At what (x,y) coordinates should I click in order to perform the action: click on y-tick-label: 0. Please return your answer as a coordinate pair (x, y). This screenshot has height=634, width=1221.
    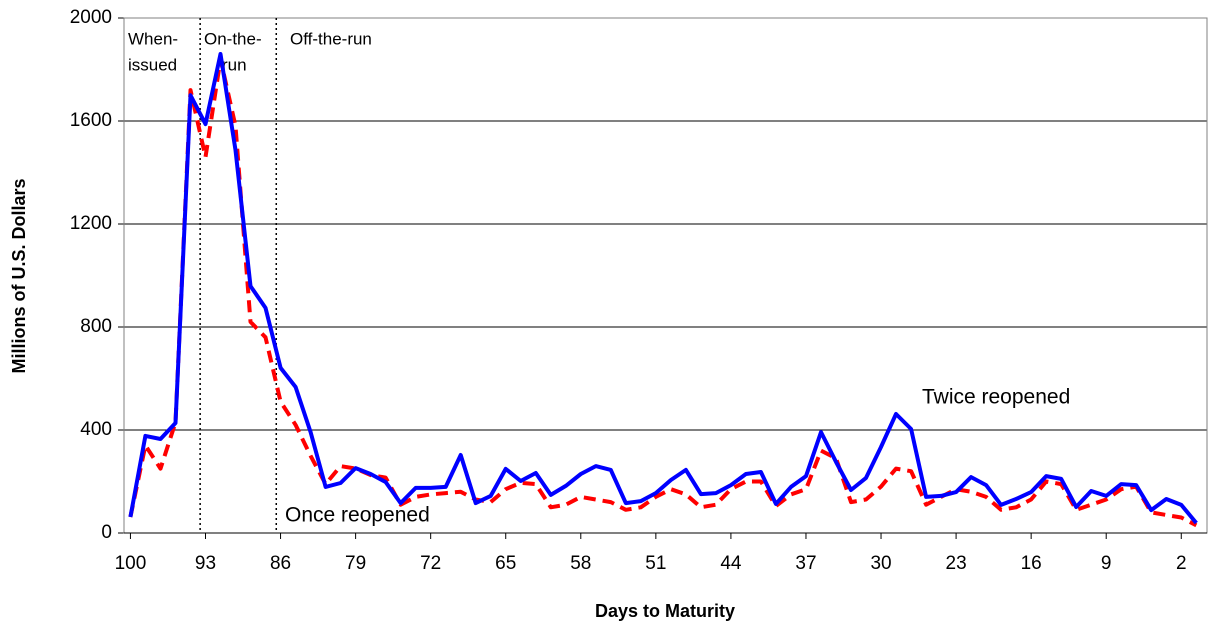
    Looking at the image, I should click on (106, 532).